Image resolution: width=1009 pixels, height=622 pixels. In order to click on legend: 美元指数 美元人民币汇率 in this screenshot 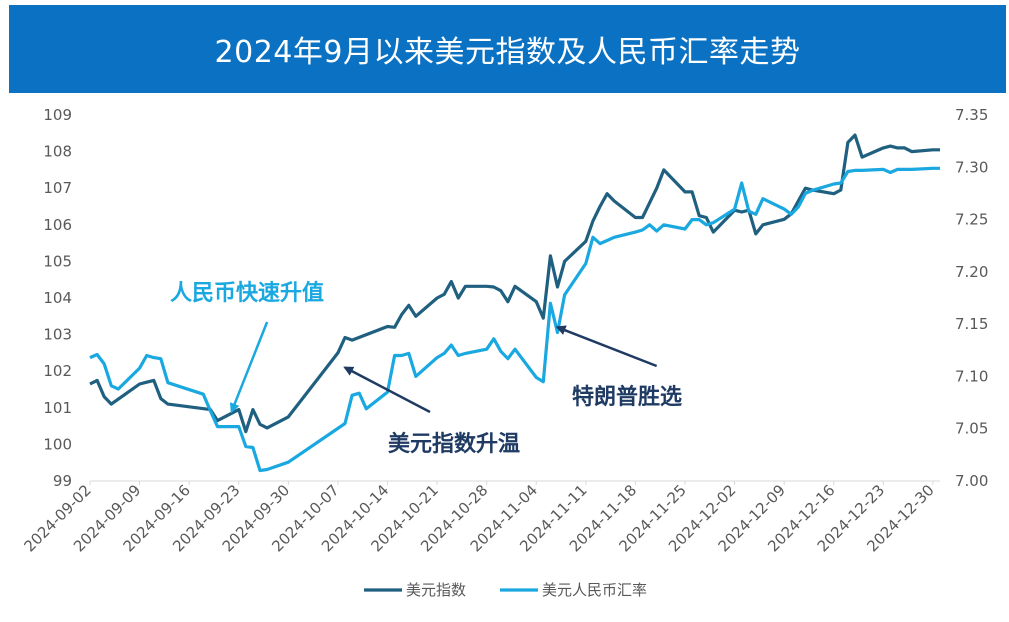, I will do `click(505, 590)`.